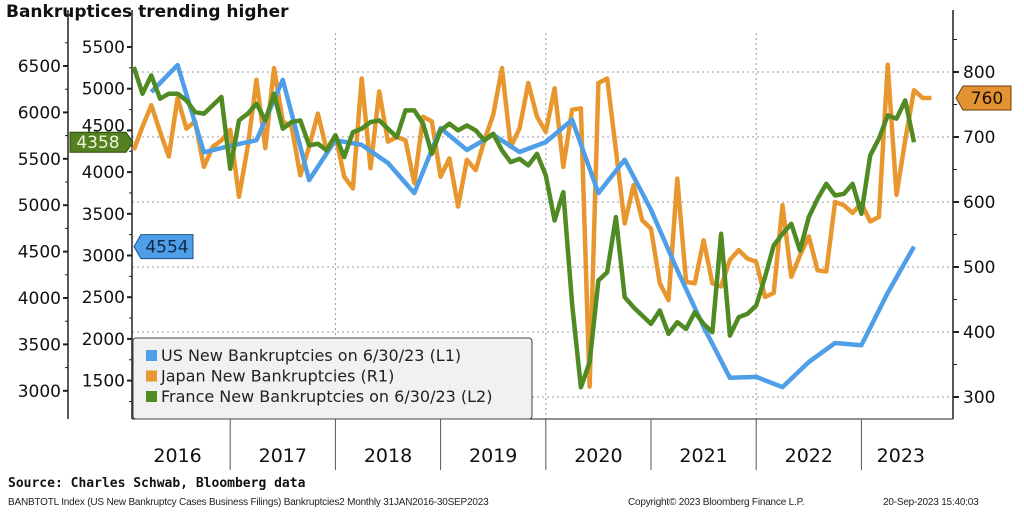 The height and width of the screenshot is (527, 1024). Describe the element at coordinates (716, 502) in the screenshot. I see `footer-copyright: Copyright© 2023 Bloomberg Finance L.P.` at that location.